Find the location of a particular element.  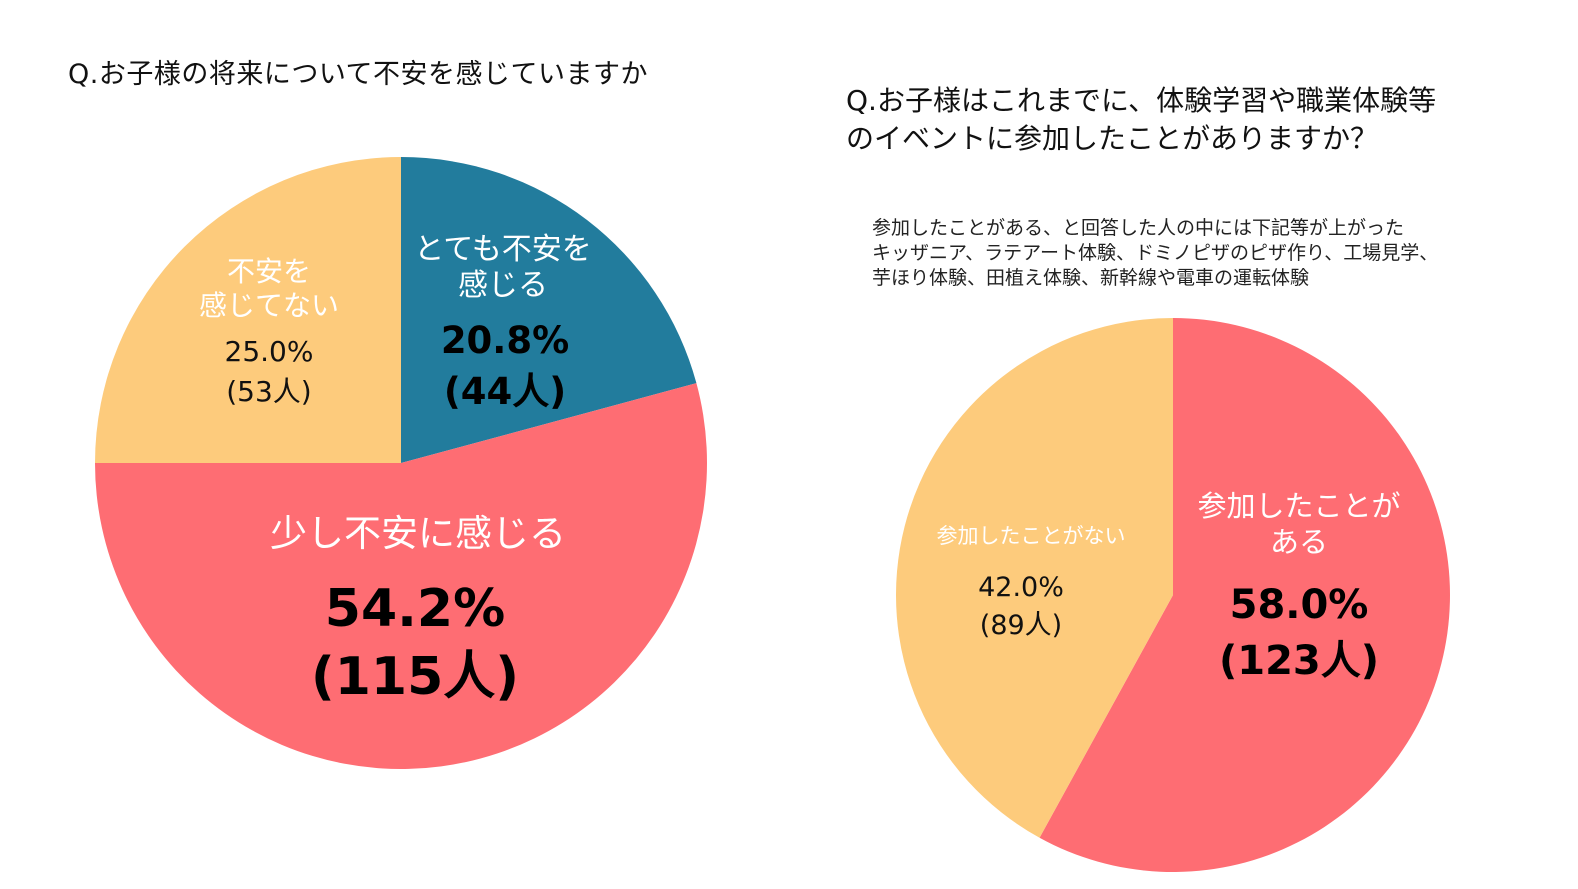

pie2-count-no: (89人) is located at coordinates (1021, 625).